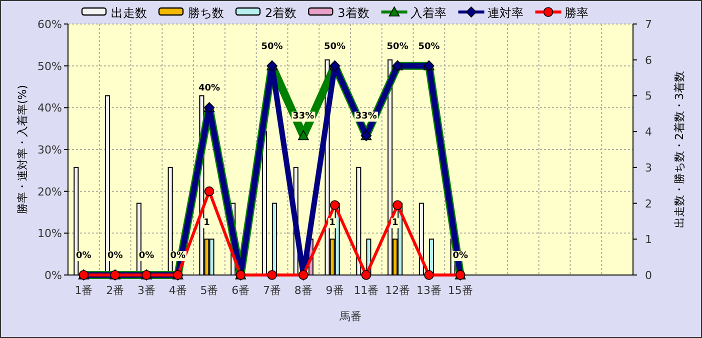  Describe the element at coordinates (50, 66) in the screenshot. I see `y-tick-label: 50%` at that location.